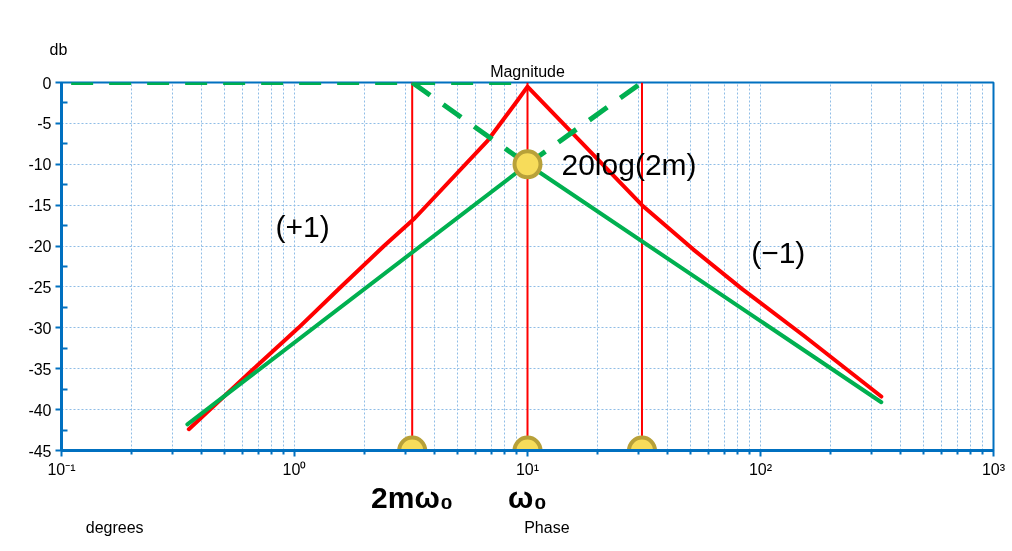 The height and width of the screenshot is (551, 1012). I want to click on y-tick-label: -10, so click(40, 165).